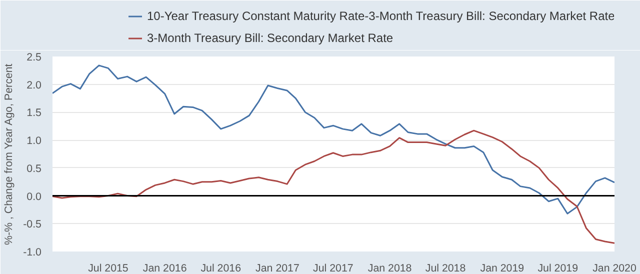 The image size is (640, 274). What do you see at coordinates (34, 141) in the screenshot?
I see `y-tick-label: 1.0` at bounding box center [34, 141].